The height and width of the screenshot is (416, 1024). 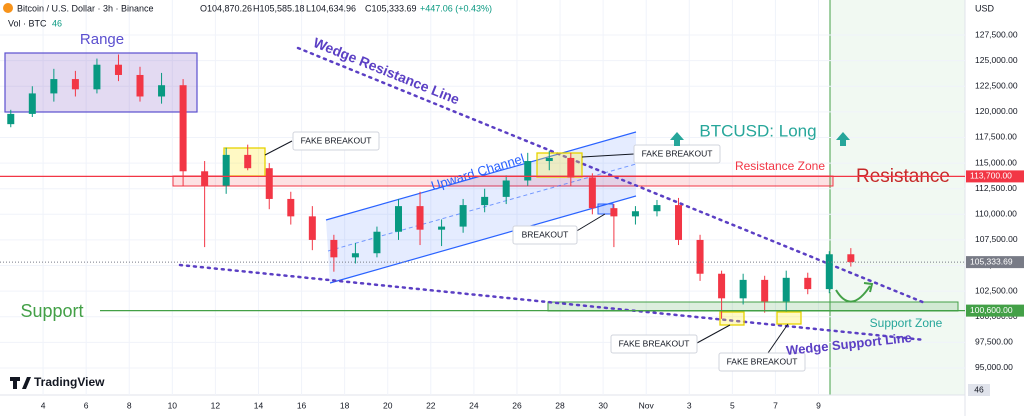 What do you see at coordinates (996, 34) in the screenshot?
I see `y-tick-label: 127,500.00` at bounding box center [996, 34].